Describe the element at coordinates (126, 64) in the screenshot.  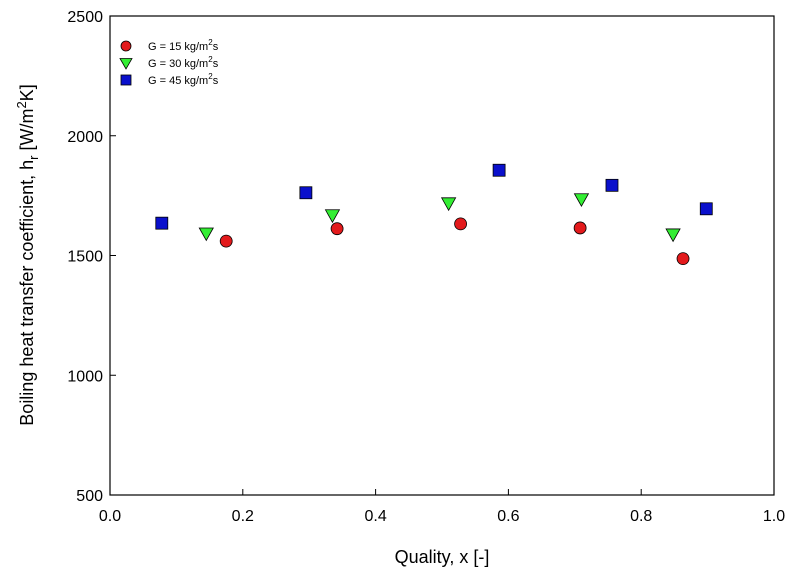
I see `legend-marker-triangle-down` at that location.